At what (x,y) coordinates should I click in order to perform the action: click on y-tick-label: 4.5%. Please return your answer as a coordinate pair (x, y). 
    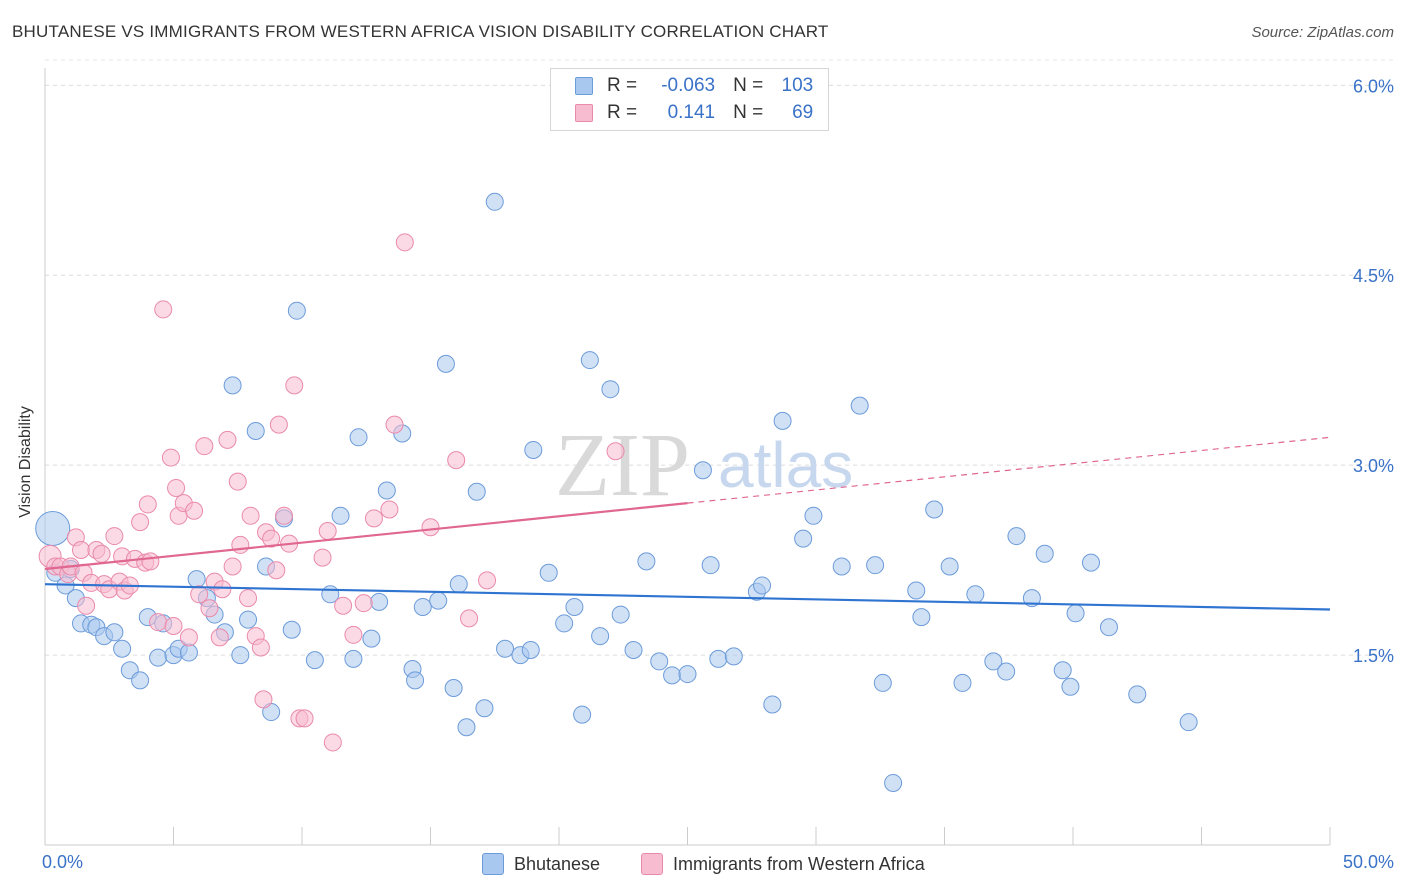
    Looking at the image, I should click on (1373, 276).